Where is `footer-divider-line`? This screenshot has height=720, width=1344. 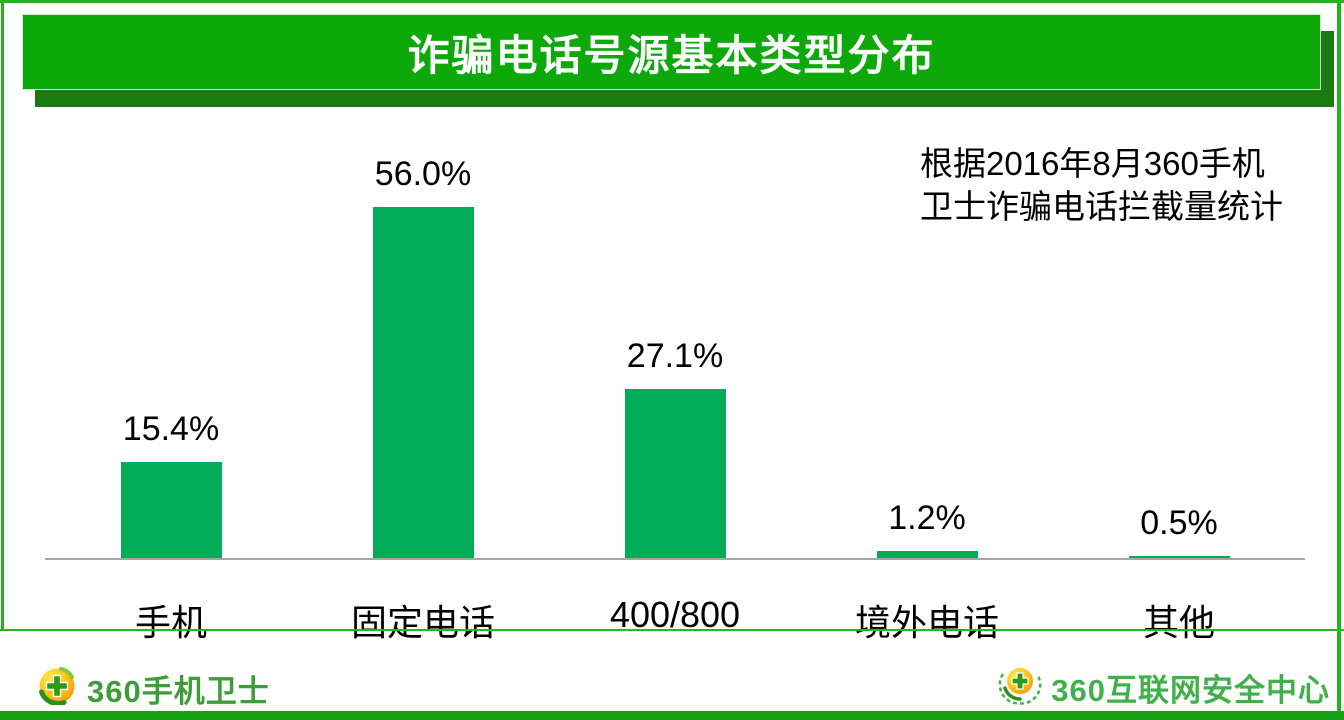
footer-divider-line is located at coordinates (672, 630).